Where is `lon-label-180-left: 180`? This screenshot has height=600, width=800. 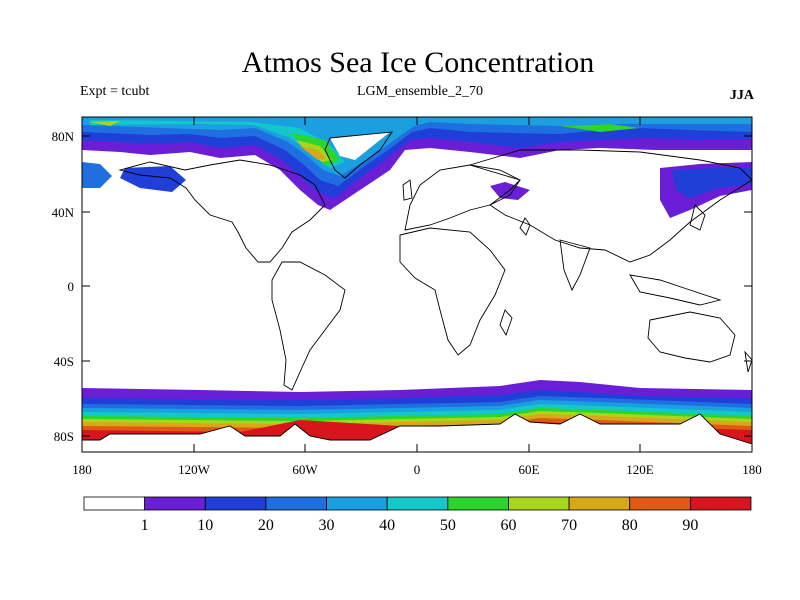
lon-label-180-left: 180 is located at coordinates (82, 469).